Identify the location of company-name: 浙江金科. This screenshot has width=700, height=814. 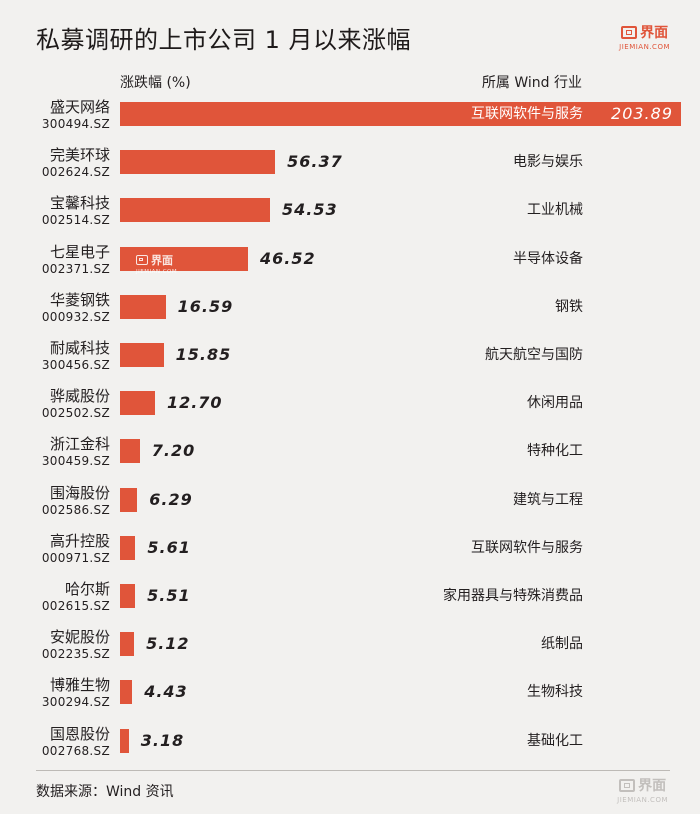
(79, 444).